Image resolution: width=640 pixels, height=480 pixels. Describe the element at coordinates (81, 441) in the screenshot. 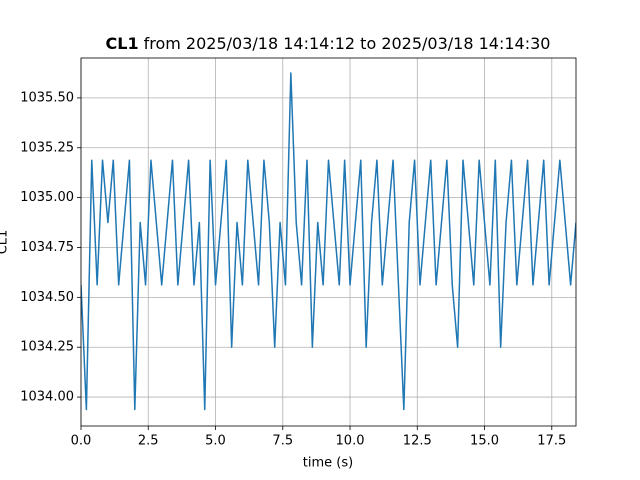

I see `x-tick-label: 0.0` at that location.